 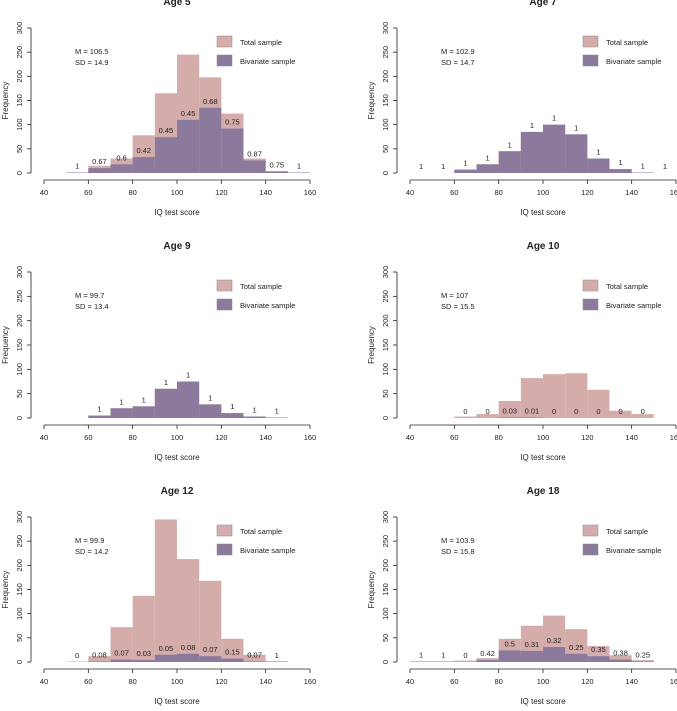 What do you see at coordinates (554, 640) in the screenshot?
I see `ratio-label: 0.32` at bounding box center [554, 640].